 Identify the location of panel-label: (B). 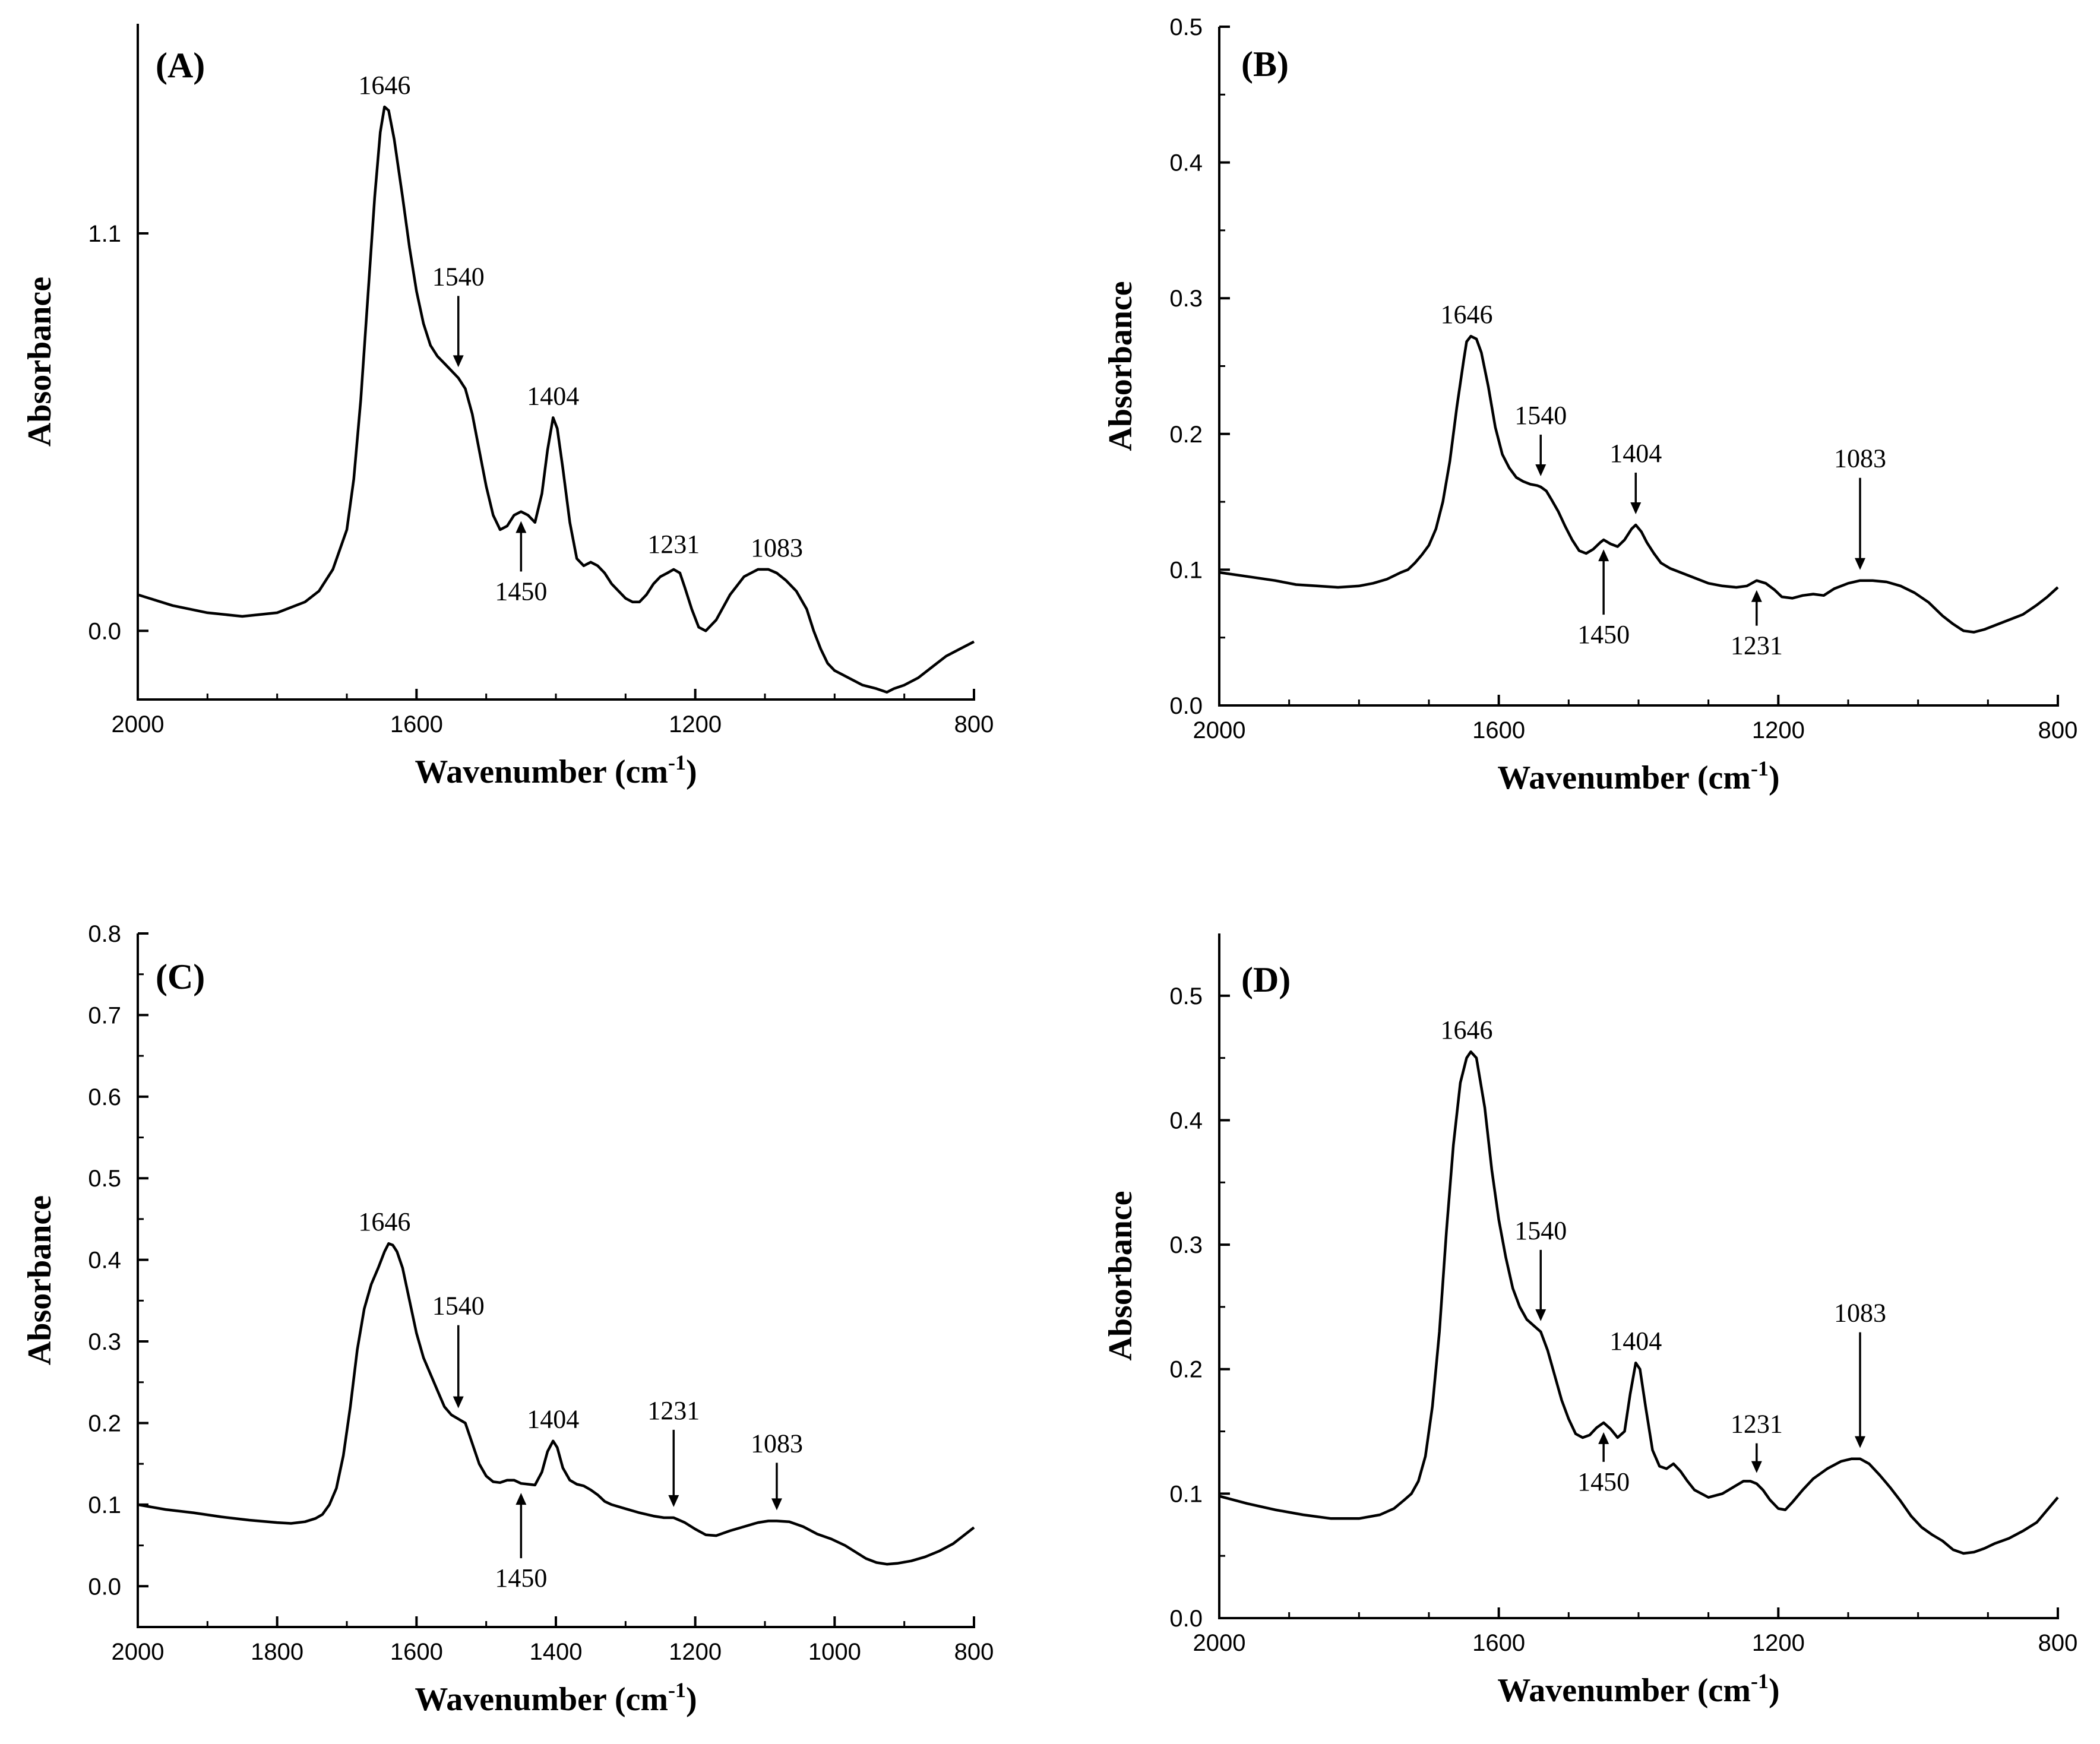
(1265, 64).